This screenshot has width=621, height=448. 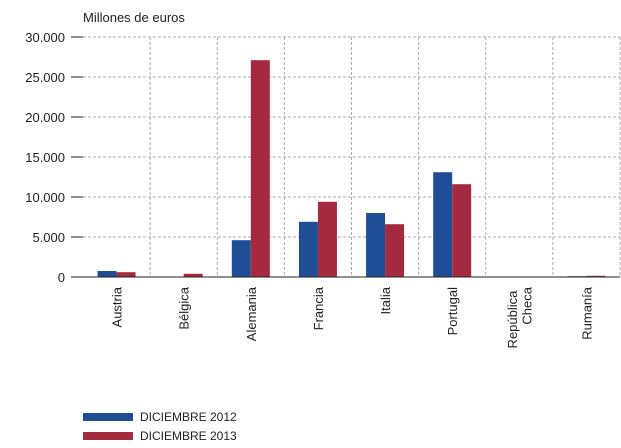 I want to click on y-tick-label: 5.000, so click(x=48, y=237).